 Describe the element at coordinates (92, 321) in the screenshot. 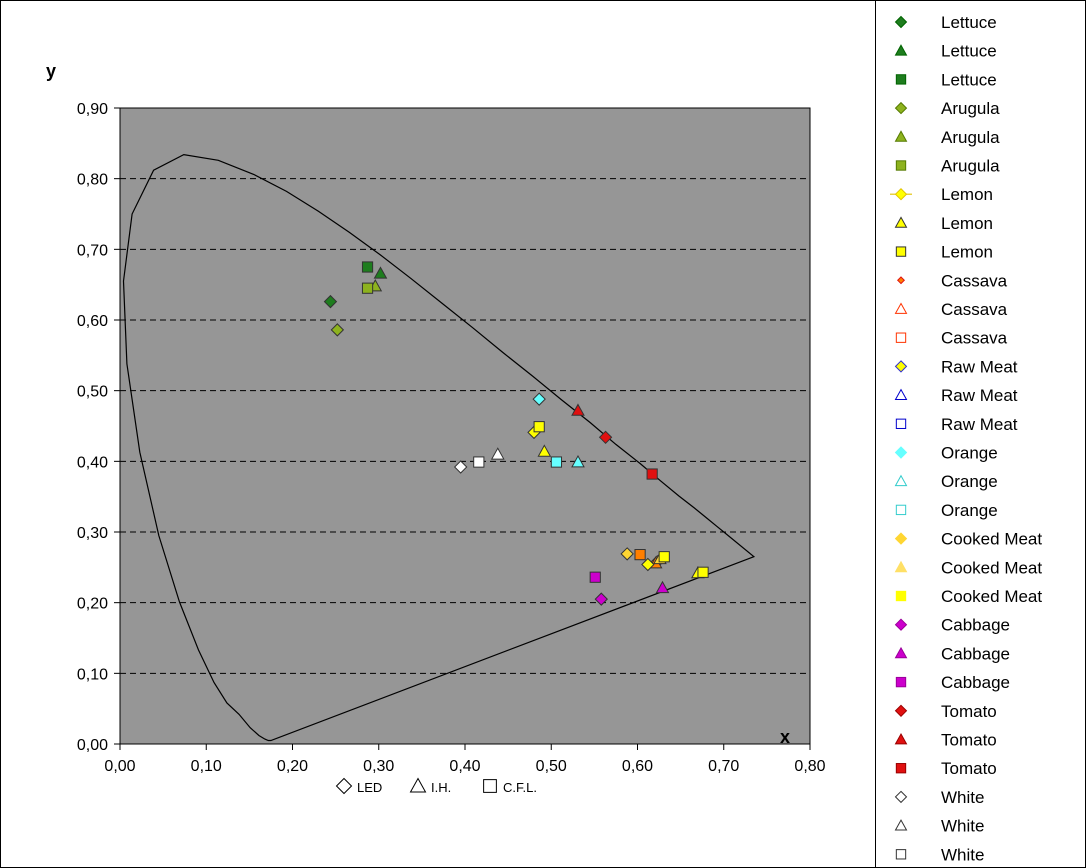

I see `y-tick-label: 0,60` at that location.